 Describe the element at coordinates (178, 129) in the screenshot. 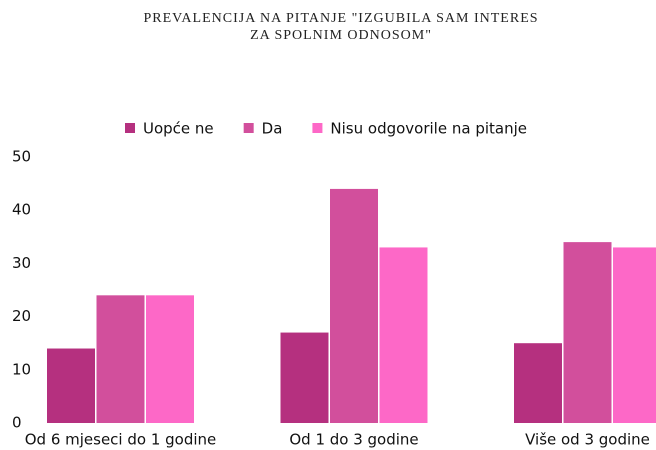

I see `legend-label: Uopće ne` at that location.